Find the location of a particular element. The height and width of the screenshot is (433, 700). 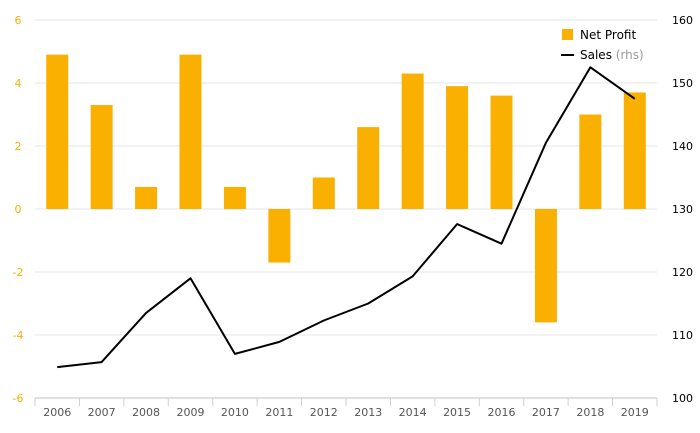

legend-label-sales: Sales (rhs) is located at coordinates (612, 55).